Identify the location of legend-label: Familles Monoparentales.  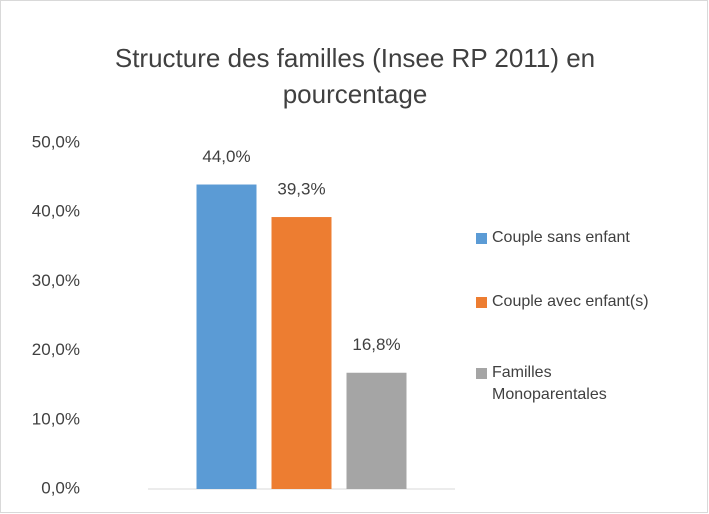
(549, 383).